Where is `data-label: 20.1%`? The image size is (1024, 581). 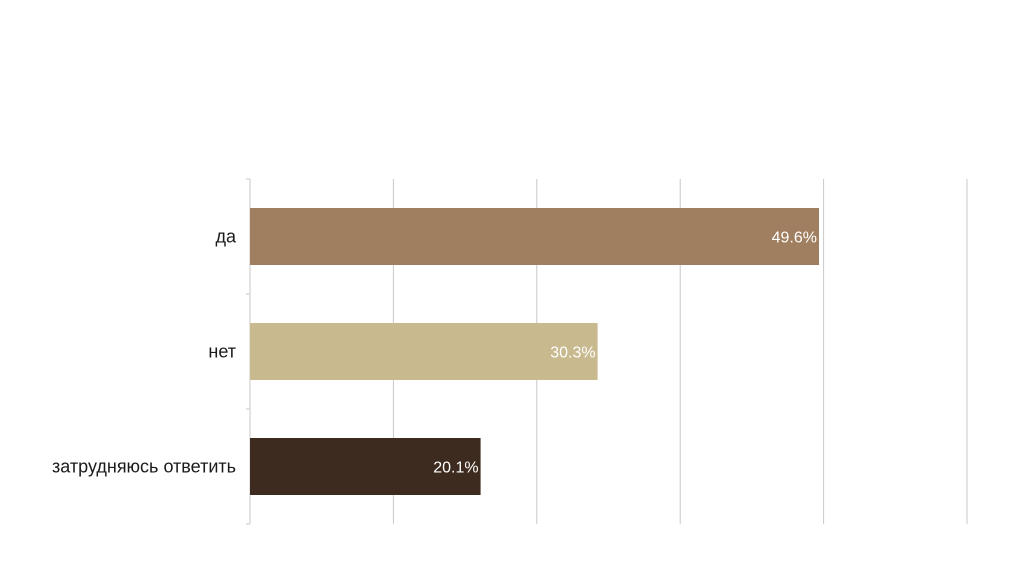 data-label: 20.1% is located at coordinates (455, 468).